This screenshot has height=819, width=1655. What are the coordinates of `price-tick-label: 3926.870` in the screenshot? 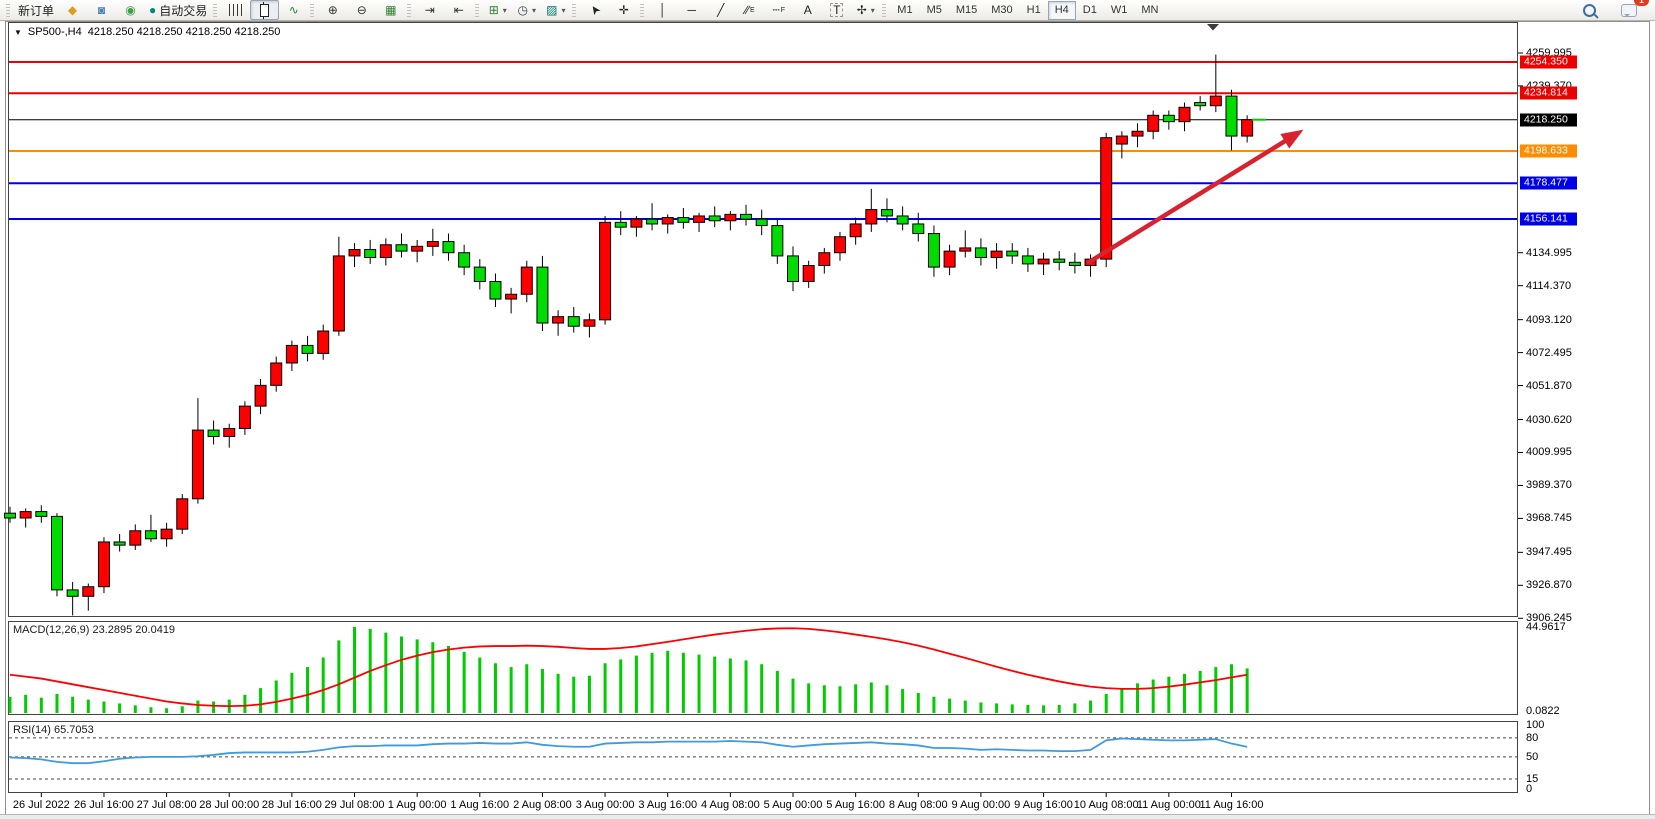 It's located at (1549, 585).